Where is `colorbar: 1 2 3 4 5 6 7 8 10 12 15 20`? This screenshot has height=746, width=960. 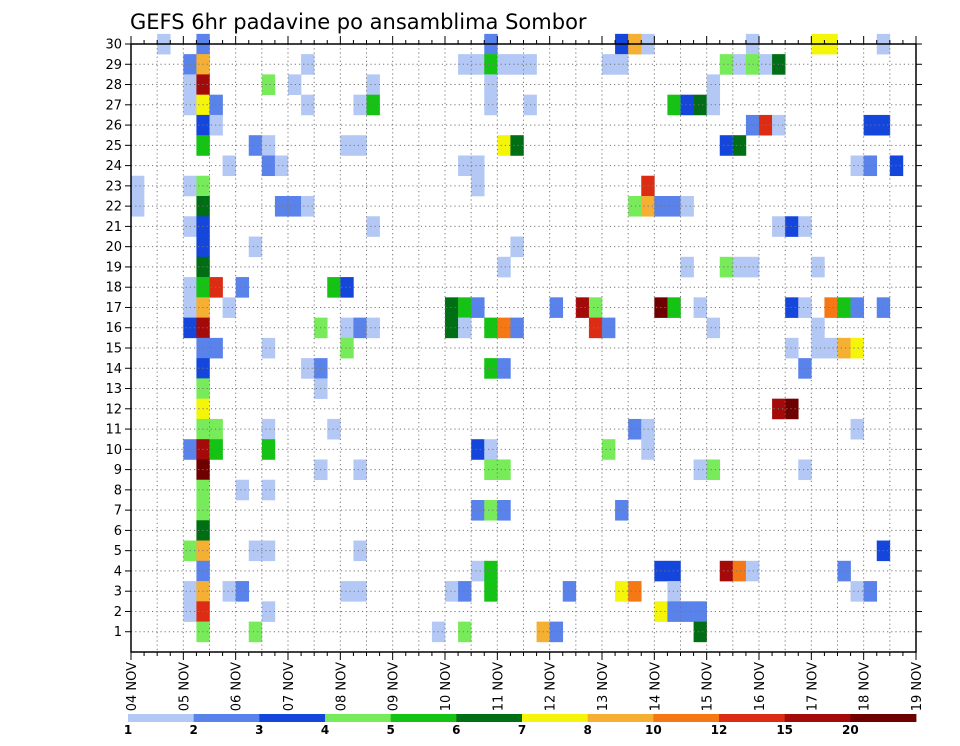
colorbar: 1 2 3 4 5 6 7 8 10 12 15 20 is located at coordinates (520, 725).